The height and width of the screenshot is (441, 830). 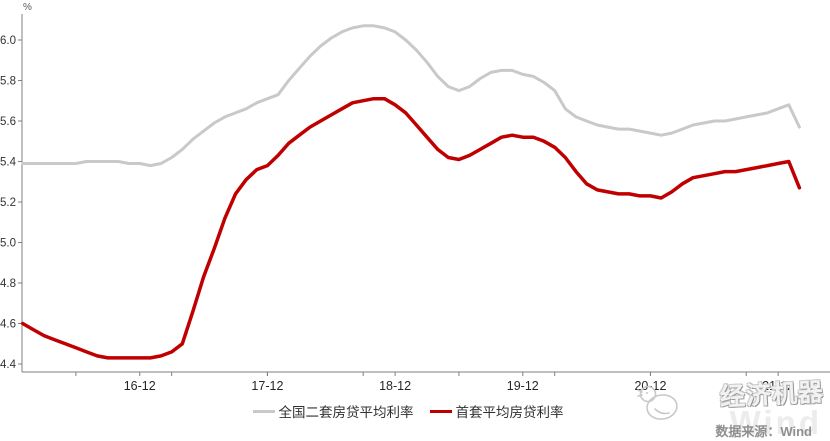 I want to click on x-tick-label: 21-12, so click(x=778, y=386).